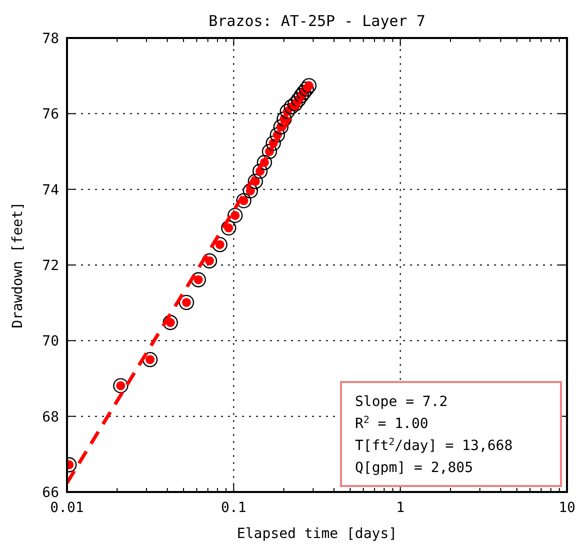 Image resolution: width=585 pixels, height=552 pixels. I want to click on y-tick-label: 66, so click(50, 493).